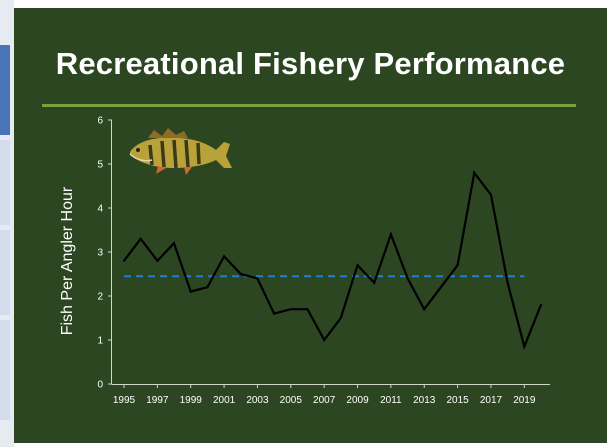 The width and height of the screenshot is (613, 447). I want to click on x-tick-label: 2003, so click(257, 400).